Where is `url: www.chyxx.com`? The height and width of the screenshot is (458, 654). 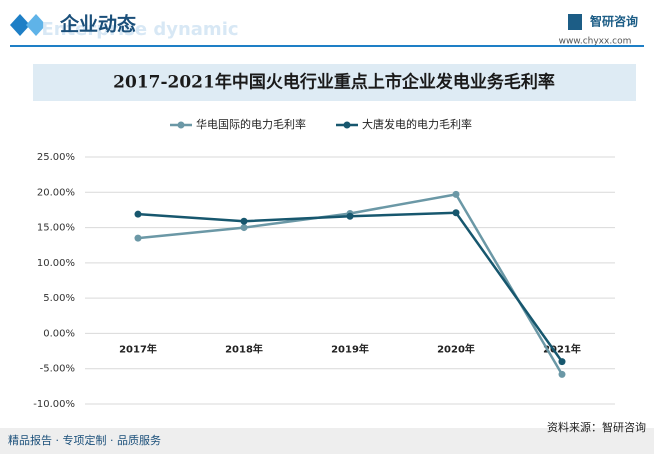
url: www.chyxx.com is located at coordinates (595, 42).